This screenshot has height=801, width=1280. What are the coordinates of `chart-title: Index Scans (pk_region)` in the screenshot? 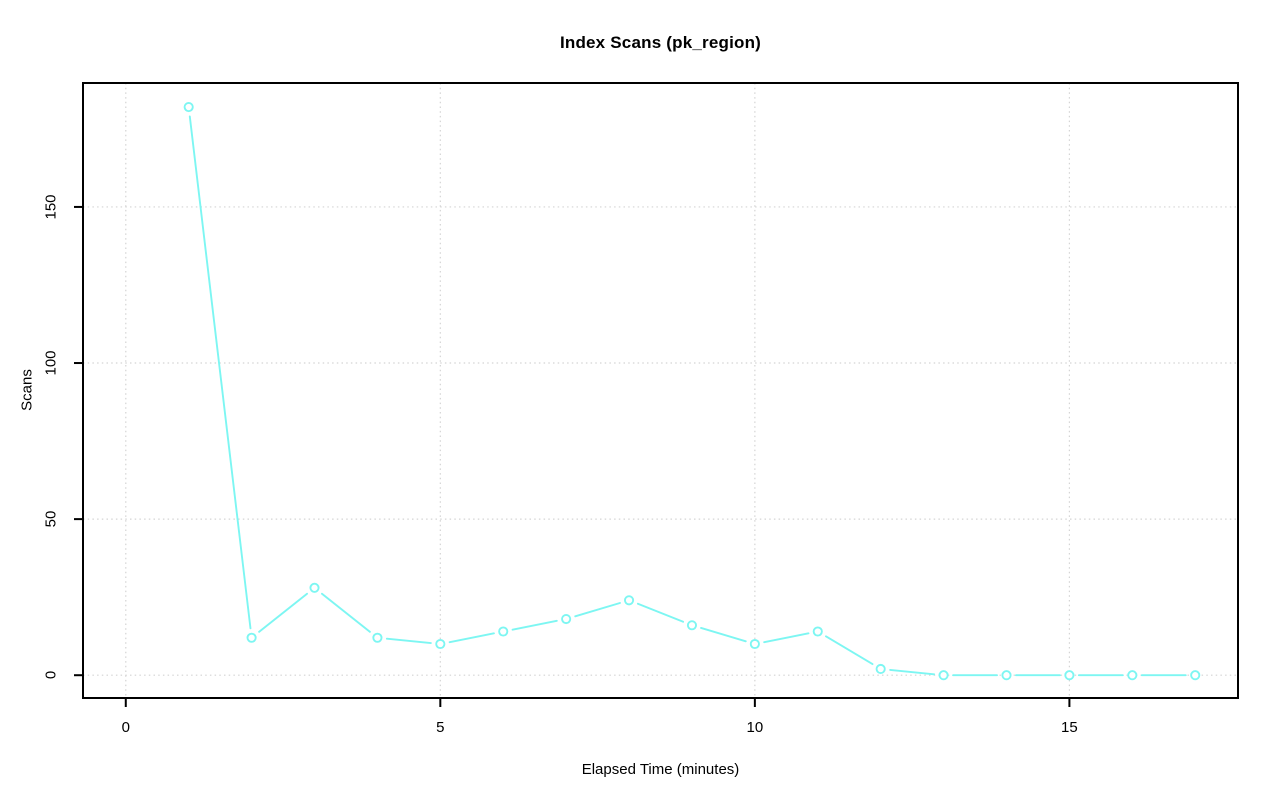 It's located at (660, 42).